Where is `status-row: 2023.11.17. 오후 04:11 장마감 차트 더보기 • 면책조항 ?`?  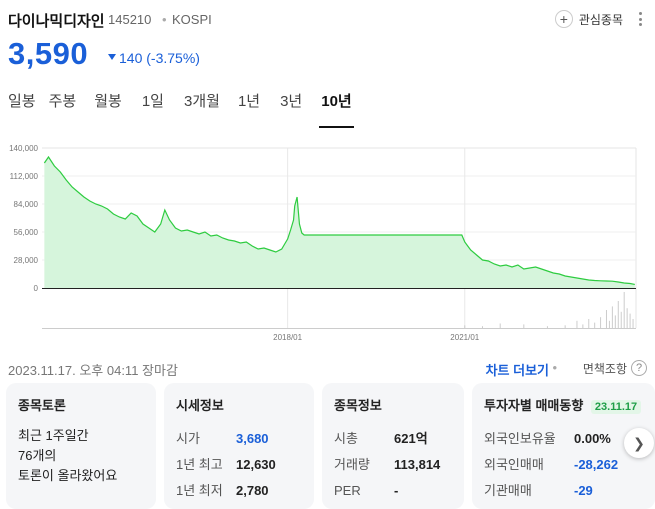 status-row: 2023.11.17. 오후 04:11 장마감 차트 더보기 • 면책조항 ? is located at coordinates (327, 368).